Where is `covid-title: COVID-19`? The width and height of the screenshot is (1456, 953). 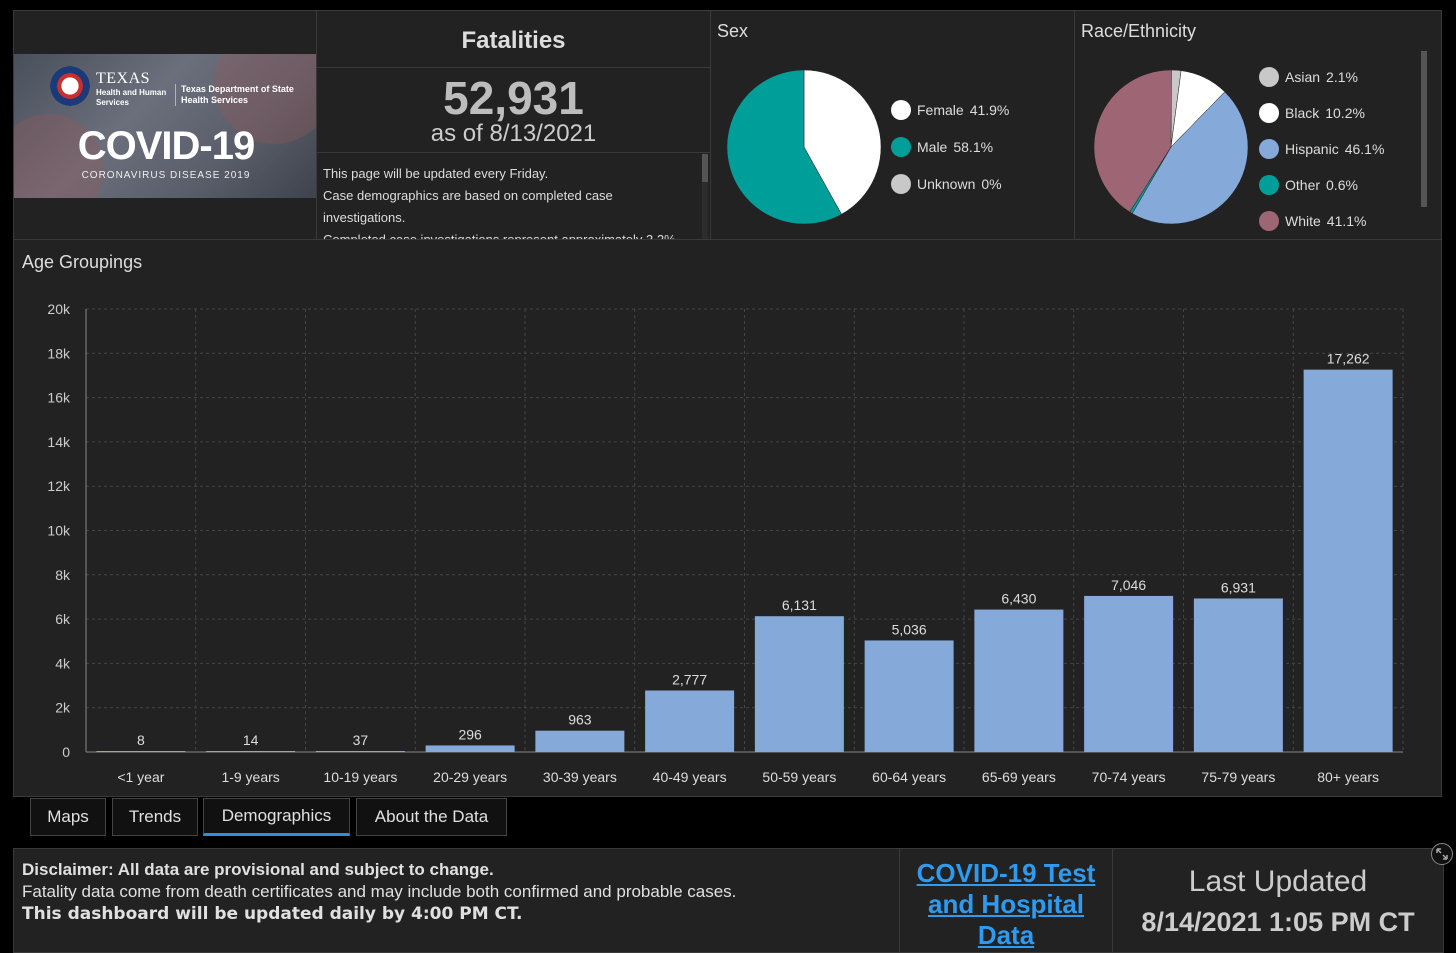
covid-title: COVID-19 is located at coordinates (166, 146).